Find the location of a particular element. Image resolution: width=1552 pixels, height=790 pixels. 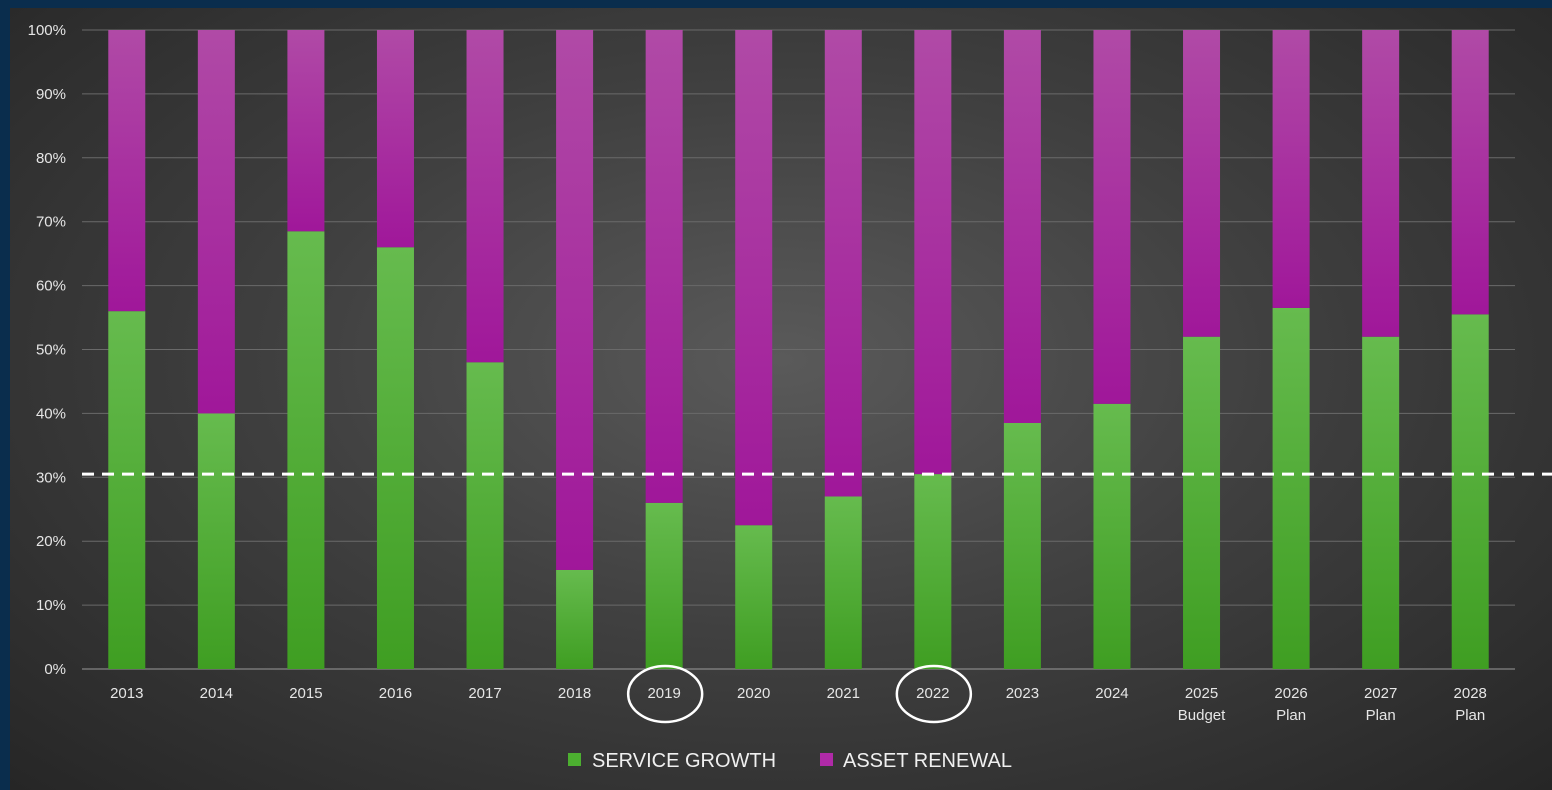

y-tick-label: 30% is located at coordinates (51, 477).